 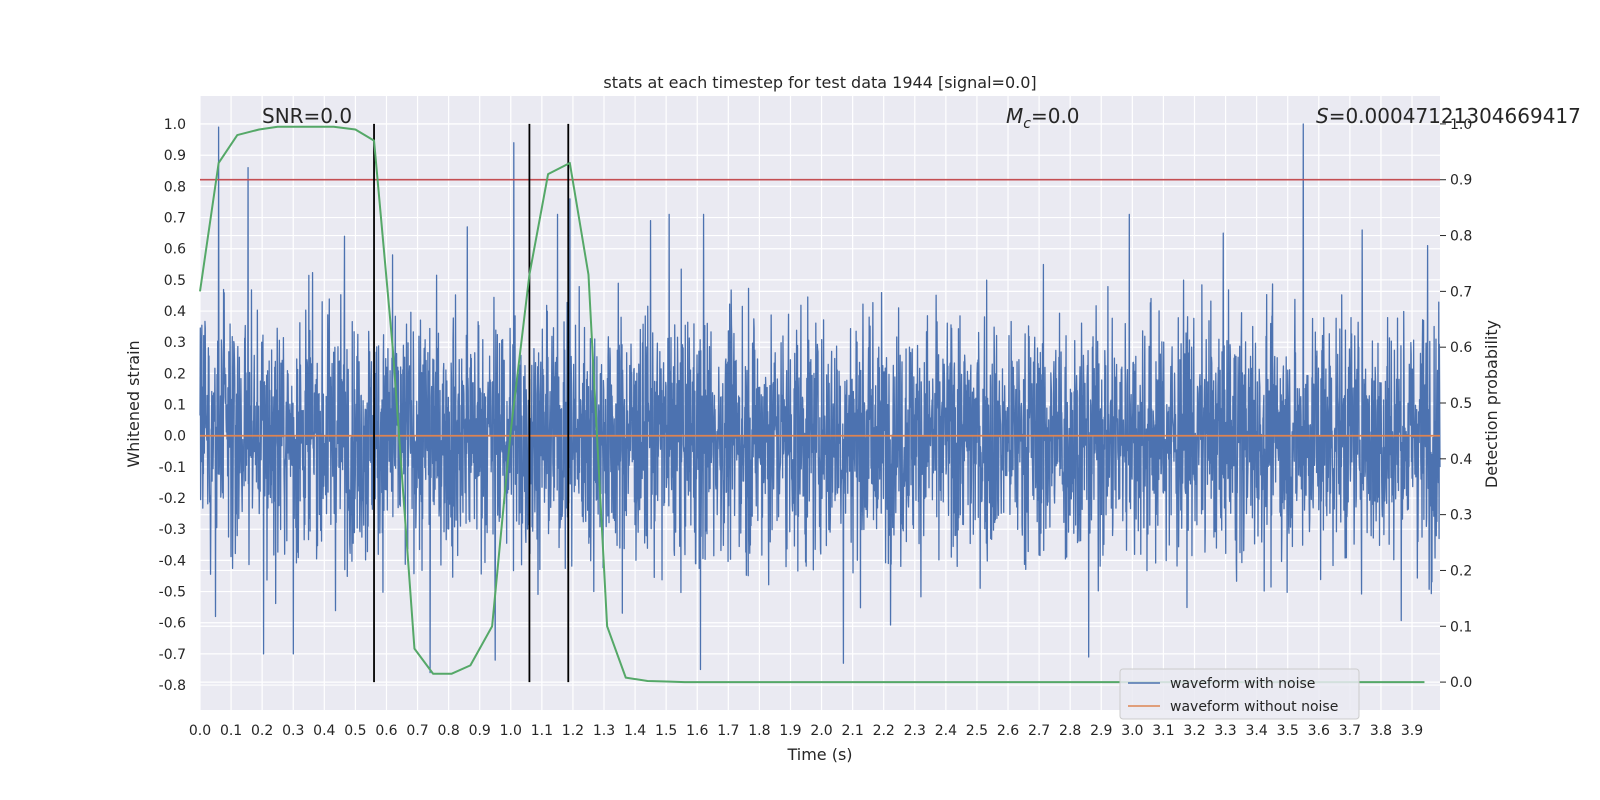 What do you see at coordinates (1461, 627) in the screenshot?
I see `y2-tick-label: 0.1` at bounding box center [1461, 627].